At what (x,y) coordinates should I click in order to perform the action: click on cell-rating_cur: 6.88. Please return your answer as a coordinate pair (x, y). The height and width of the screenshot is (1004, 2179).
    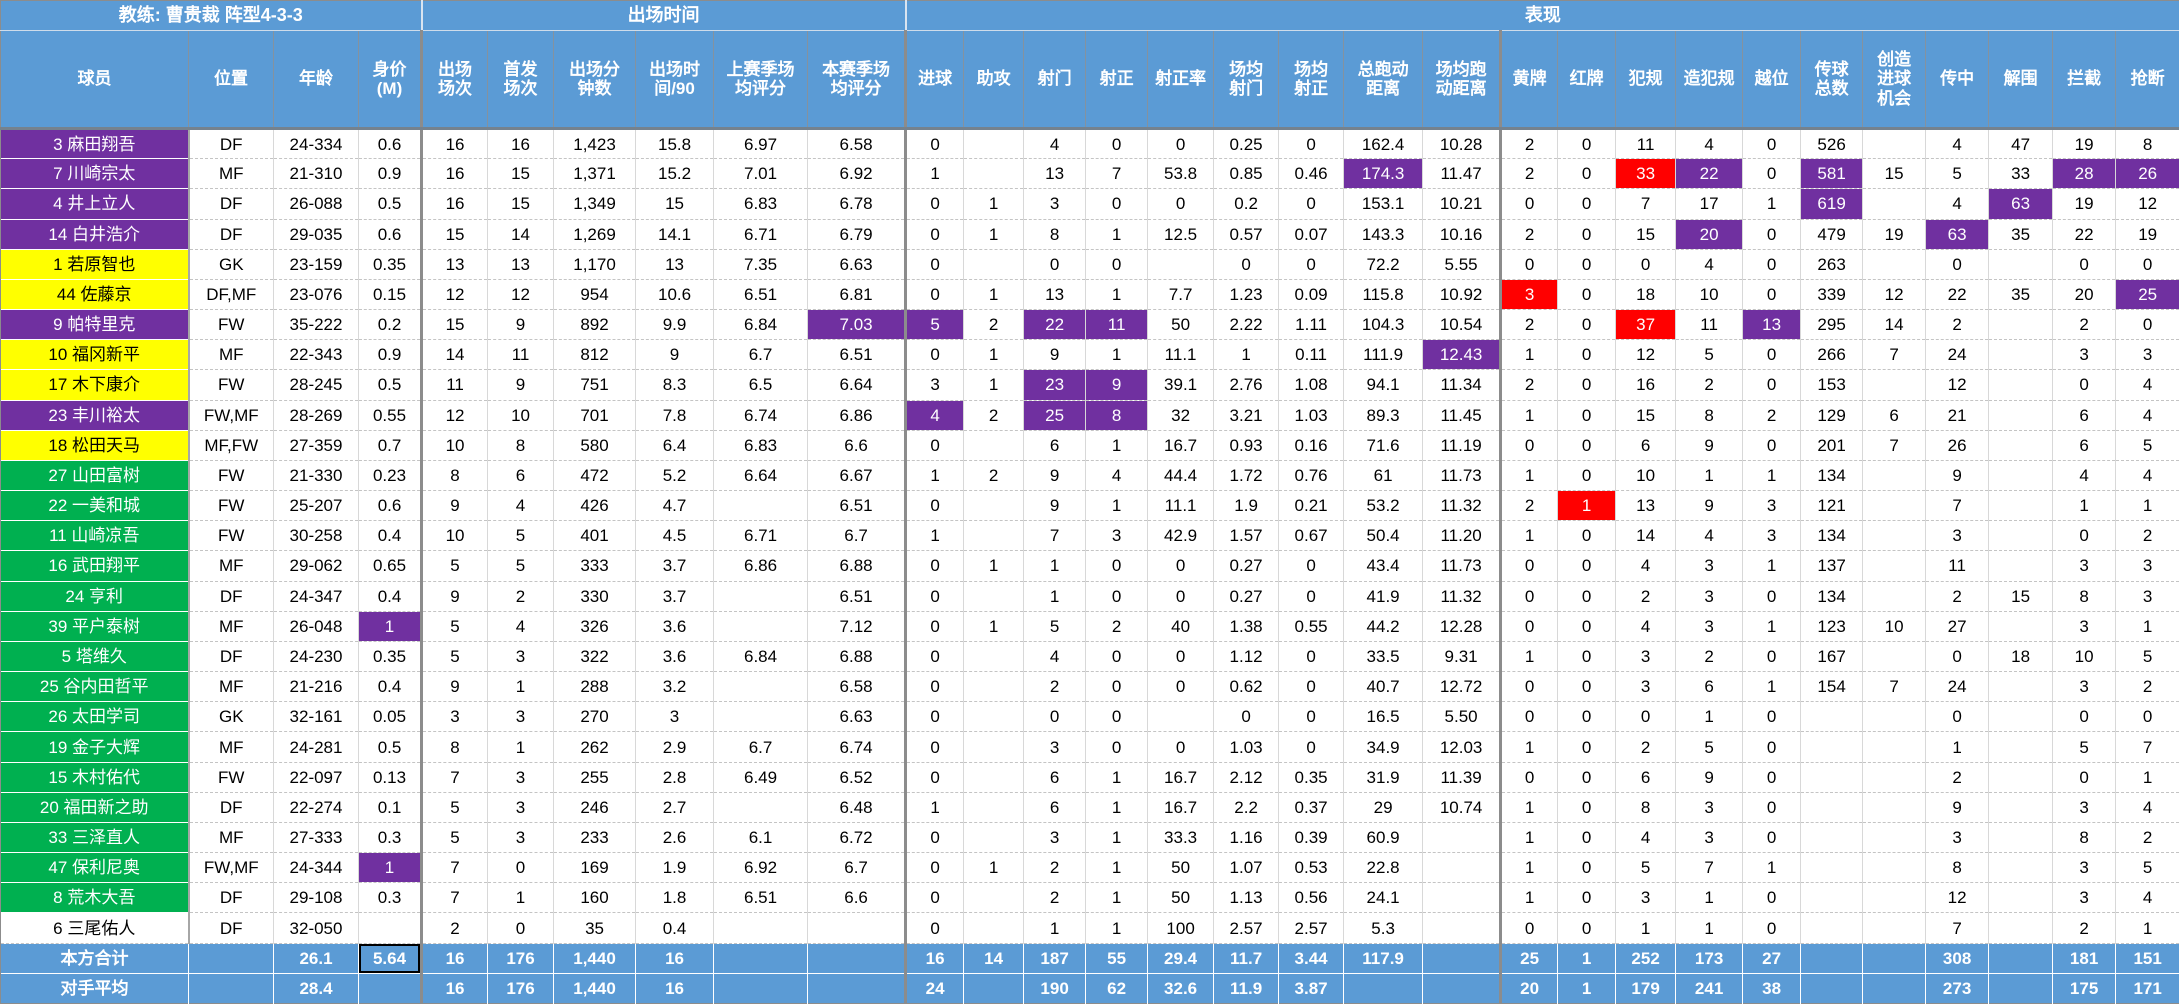
    Looking at the image, I should click on (857, 657).